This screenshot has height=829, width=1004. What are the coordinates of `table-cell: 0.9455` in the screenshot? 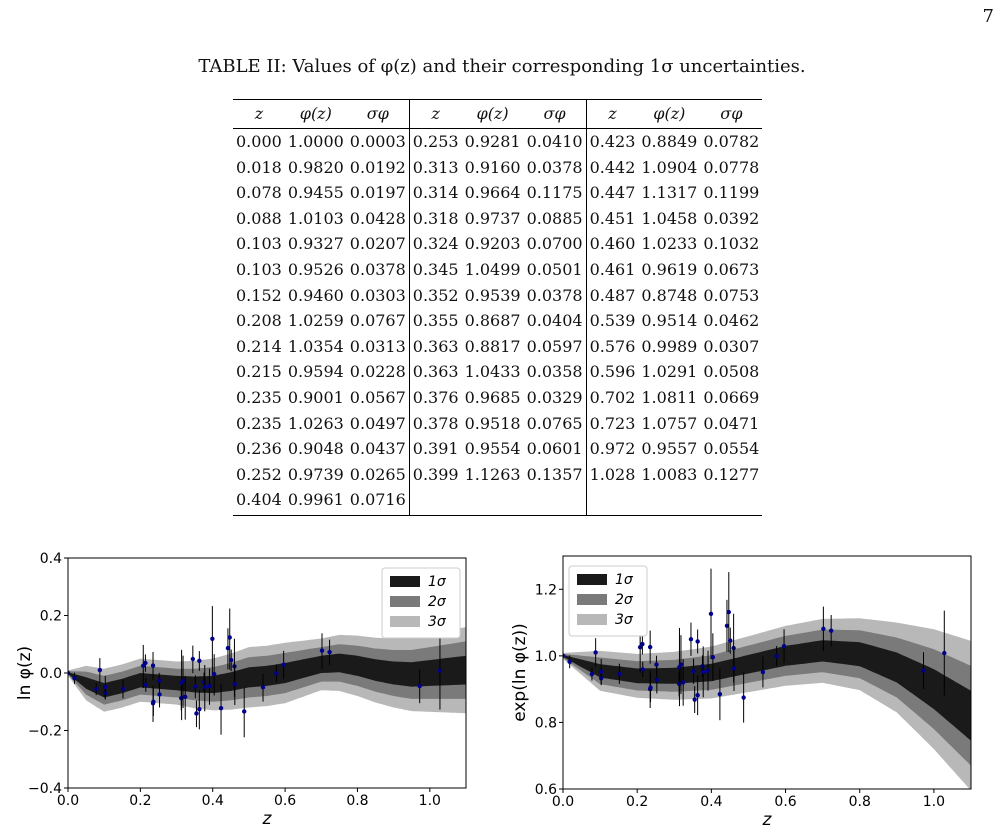 It's located at (315, 193).